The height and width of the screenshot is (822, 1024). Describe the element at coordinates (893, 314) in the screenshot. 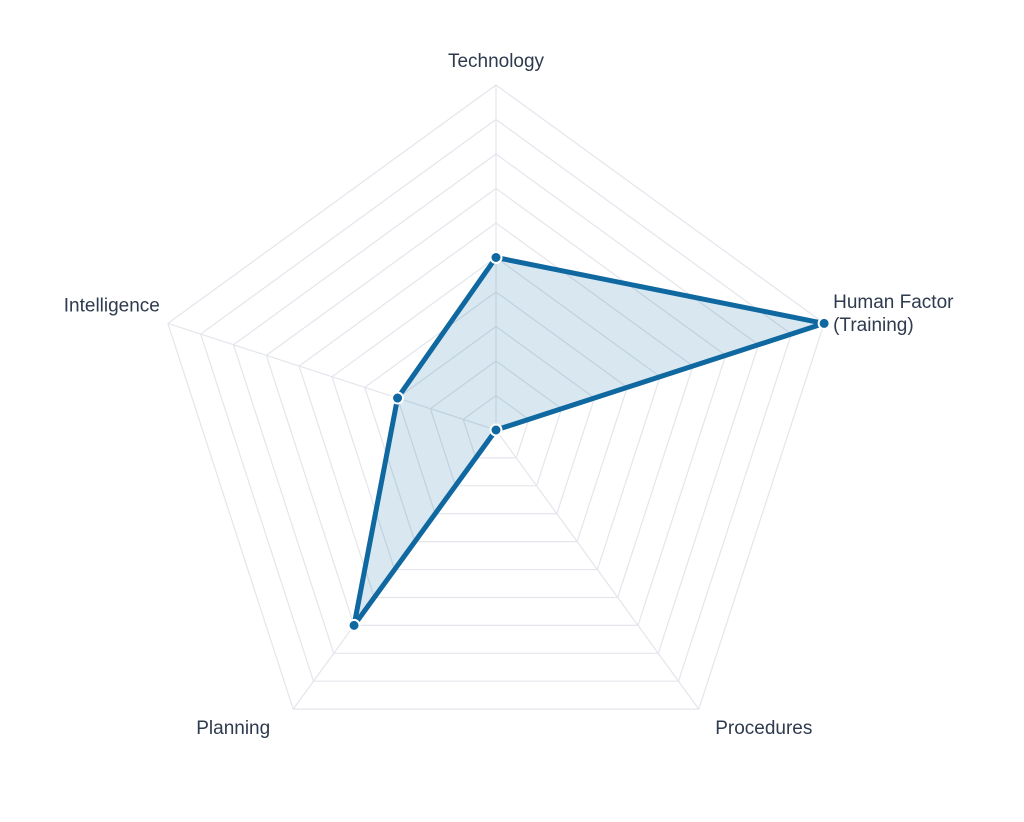

I see `axis-label: Human Factor (Training)` at that location.